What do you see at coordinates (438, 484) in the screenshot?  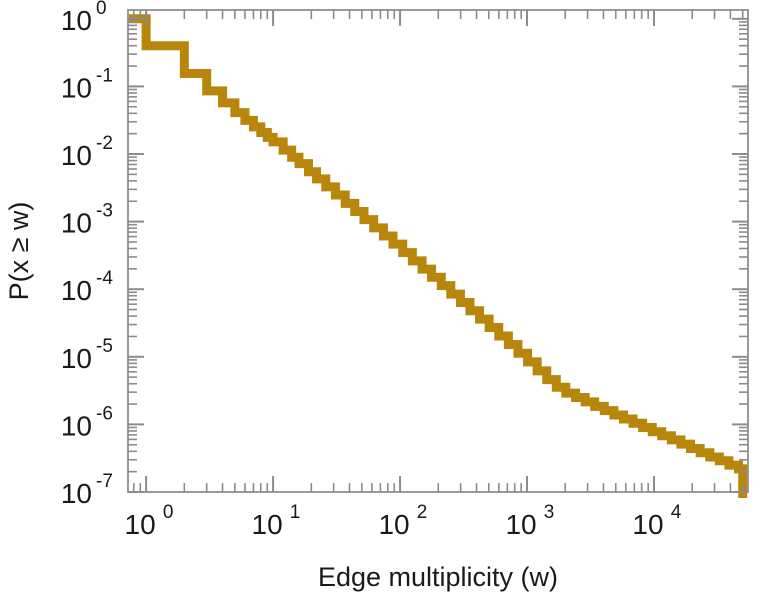 I see `x-axis-ticks-bottom` at bounding box center [438, 484].